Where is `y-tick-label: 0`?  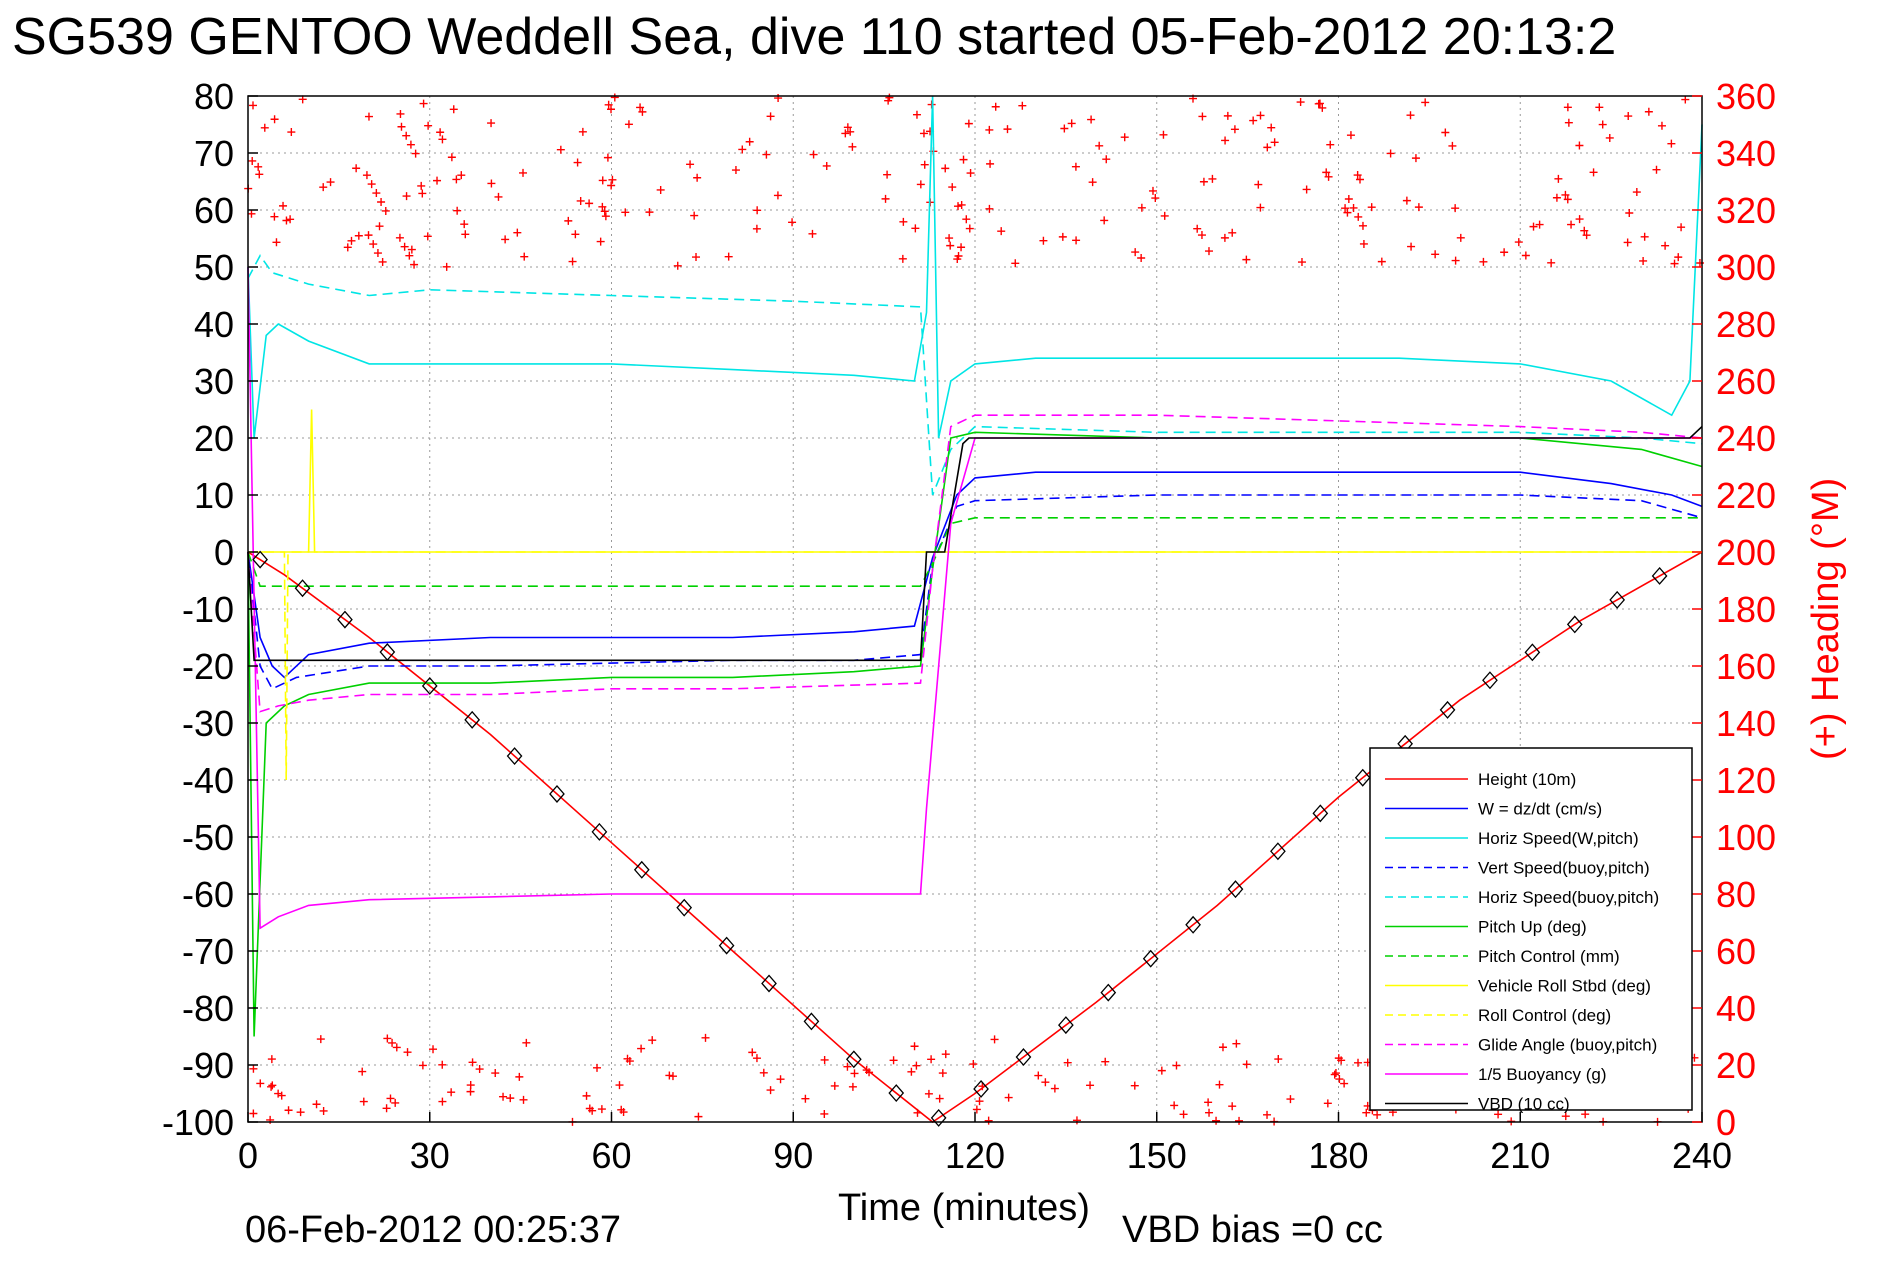 y-tick-label: 0 is located at coordinates (224, 552).